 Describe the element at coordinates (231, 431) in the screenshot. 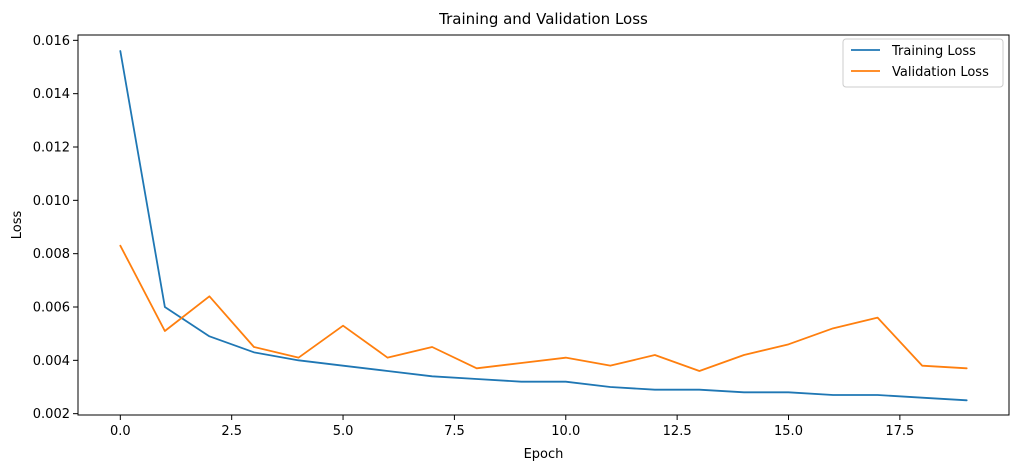

I see `x-tick-label: 2.5` at that location.